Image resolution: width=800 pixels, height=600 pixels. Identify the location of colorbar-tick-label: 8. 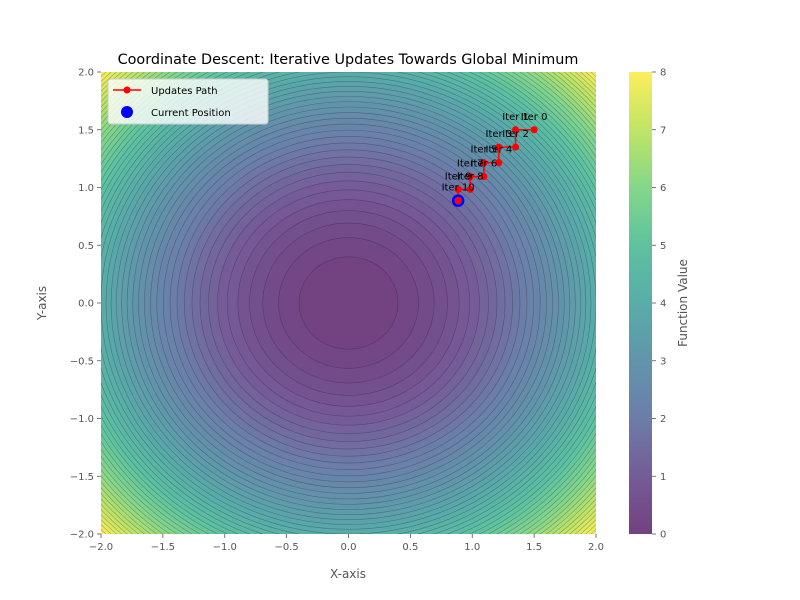
(663, 73).